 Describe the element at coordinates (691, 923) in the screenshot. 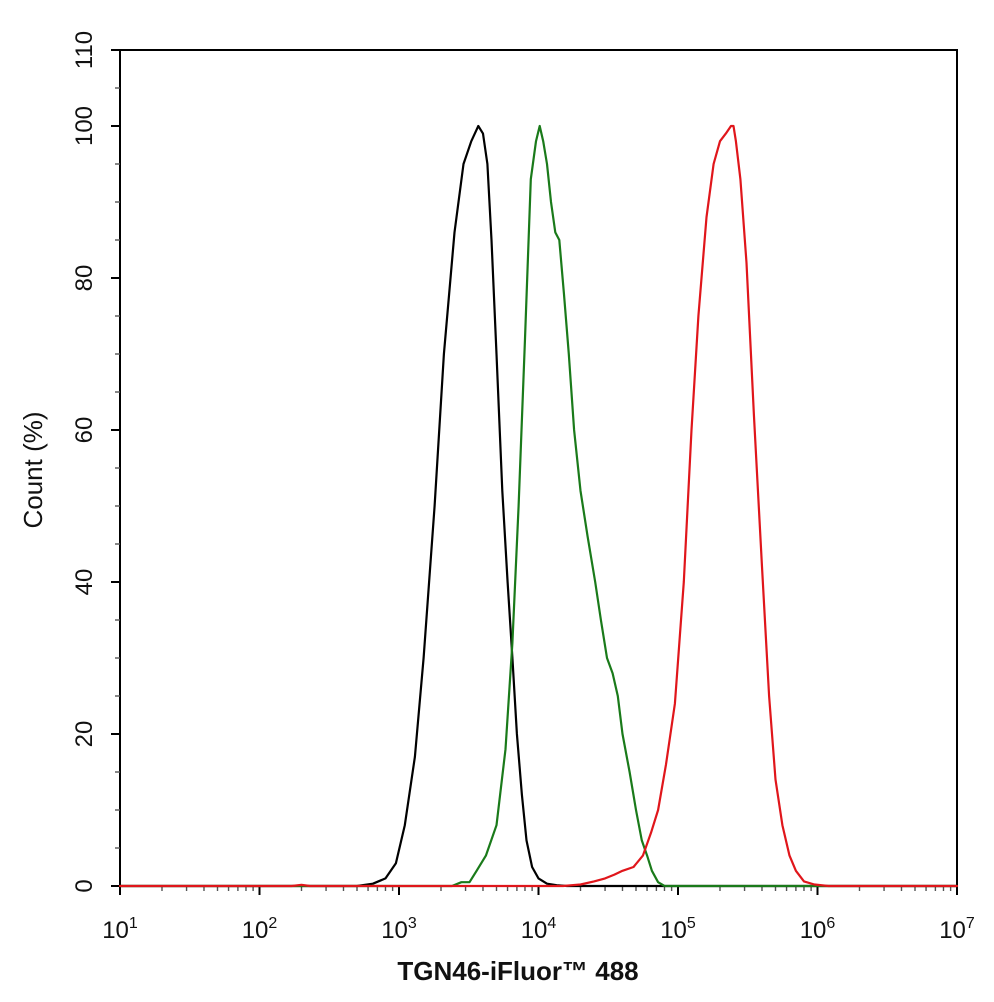

I see `x-tick-exponent: 5` at that location.